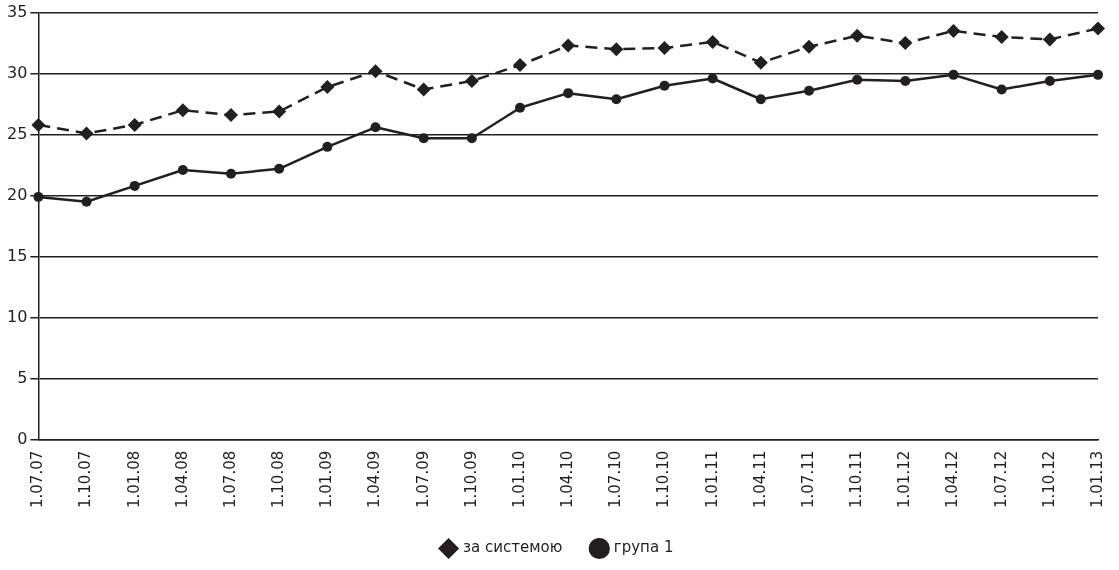  What do you see at coordinates (22, 377) in the screenshot?
I see `y-tick-label: 5` at bounding box center [22, 377].